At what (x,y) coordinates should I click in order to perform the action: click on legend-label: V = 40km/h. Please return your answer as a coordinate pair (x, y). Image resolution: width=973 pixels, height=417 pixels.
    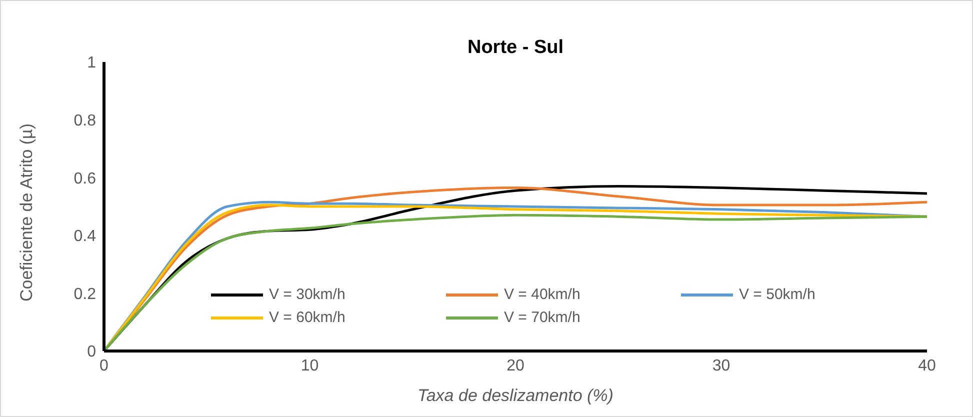
    Looking at the image, I should click on (542, 294).